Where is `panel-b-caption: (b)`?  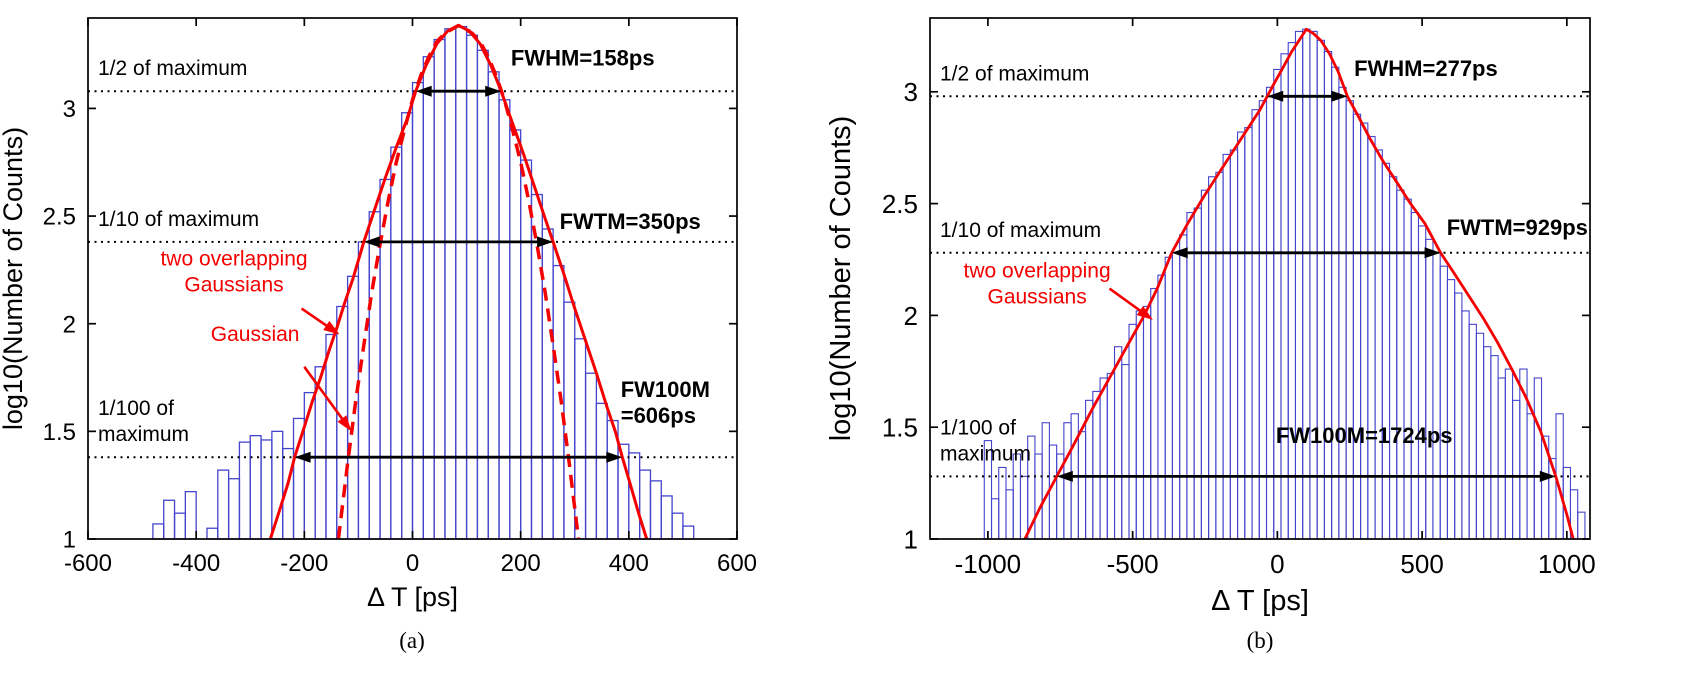 panel-b-caption: (b) is located at coordinates (1260, 640).